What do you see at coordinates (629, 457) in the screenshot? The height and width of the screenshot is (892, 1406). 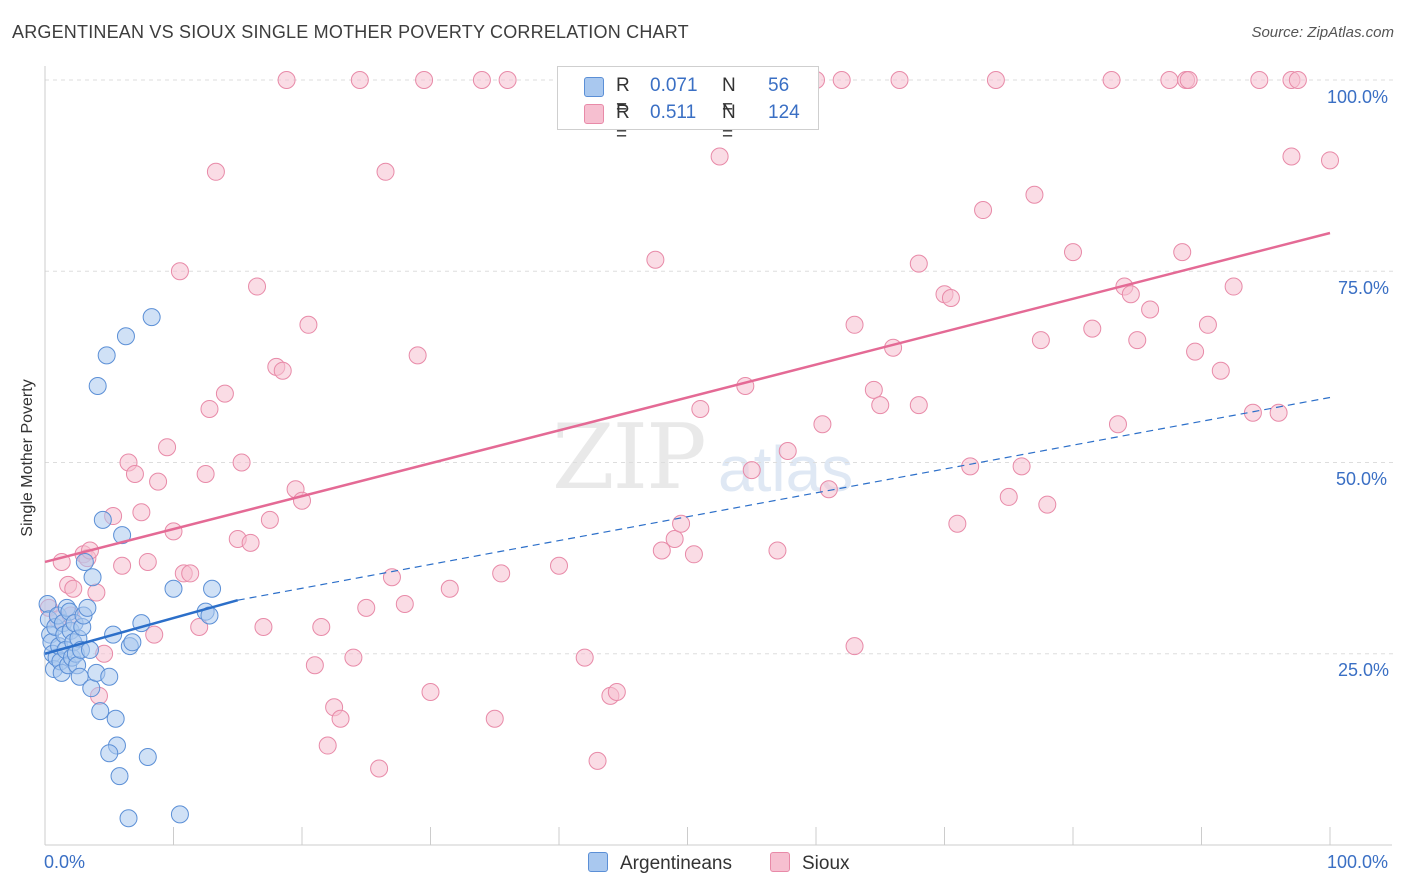 I see `watermark-zip: ZIP` at bounding box center [629, 457].